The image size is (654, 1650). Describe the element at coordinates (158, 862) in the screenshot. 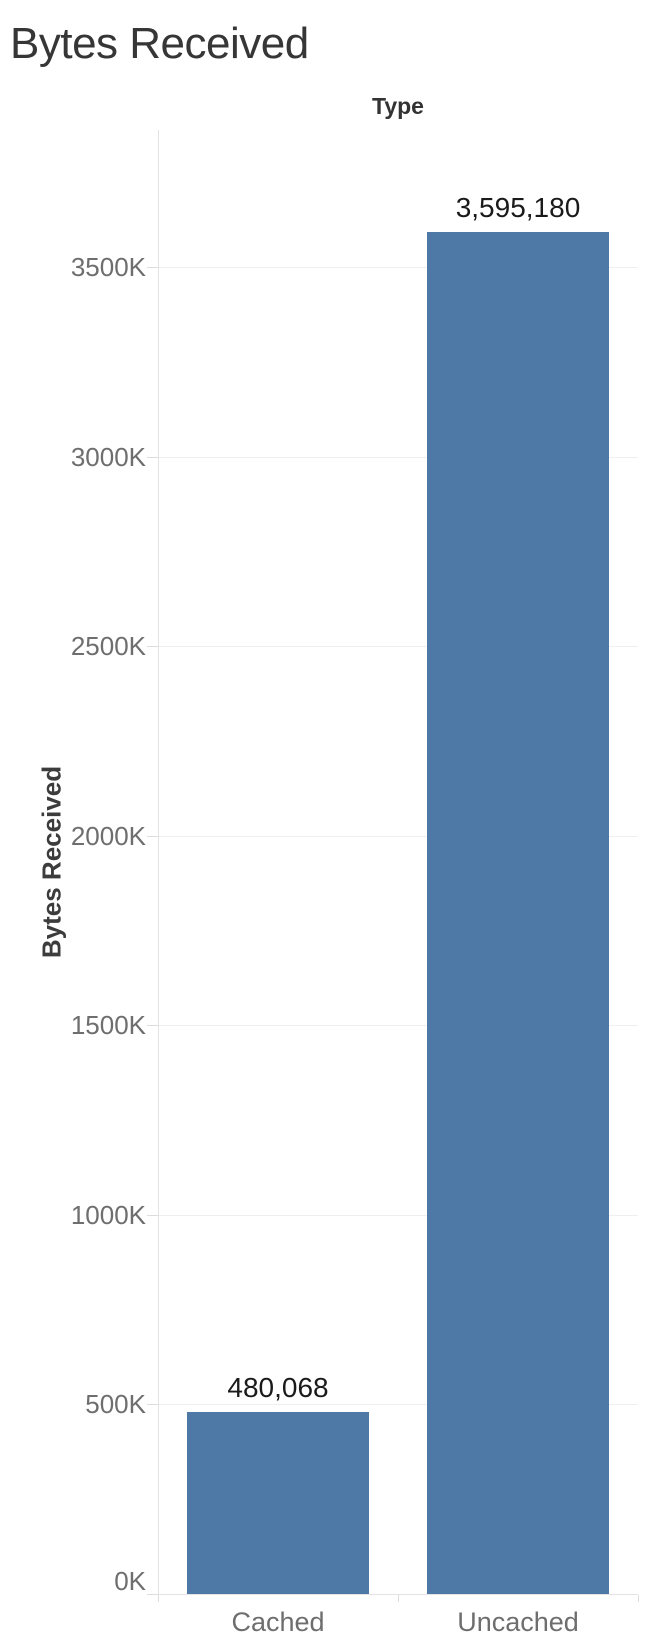

I see `y-axis-line` at that location.